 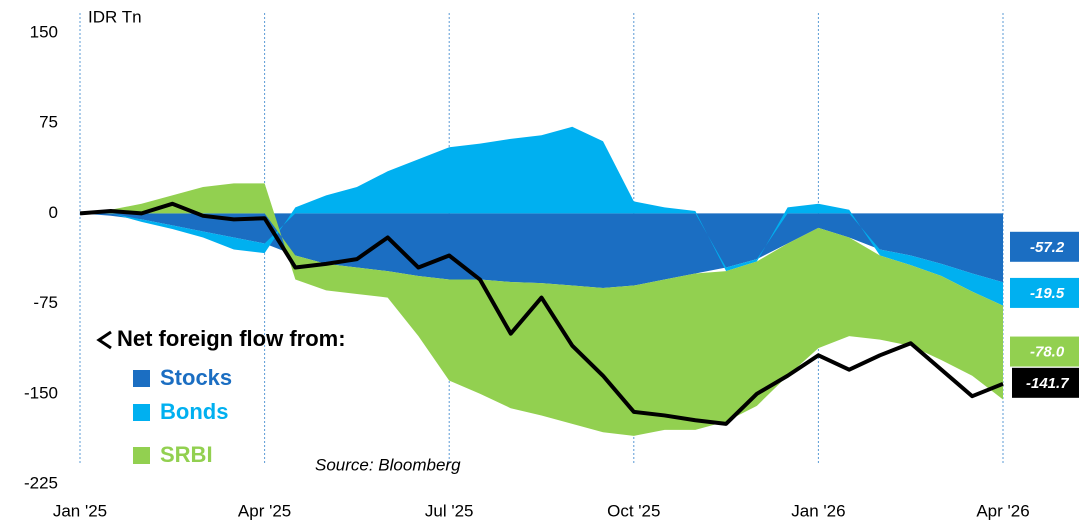 I want to click on y-tick-label: 75, so click(x=48, y=122).